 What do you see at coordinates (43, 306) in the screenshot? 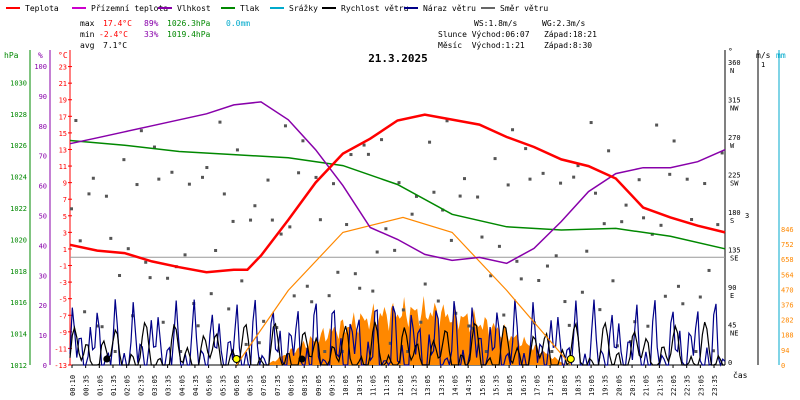
I see `pct-tick-label: 20` at bounding box center [43, 306].